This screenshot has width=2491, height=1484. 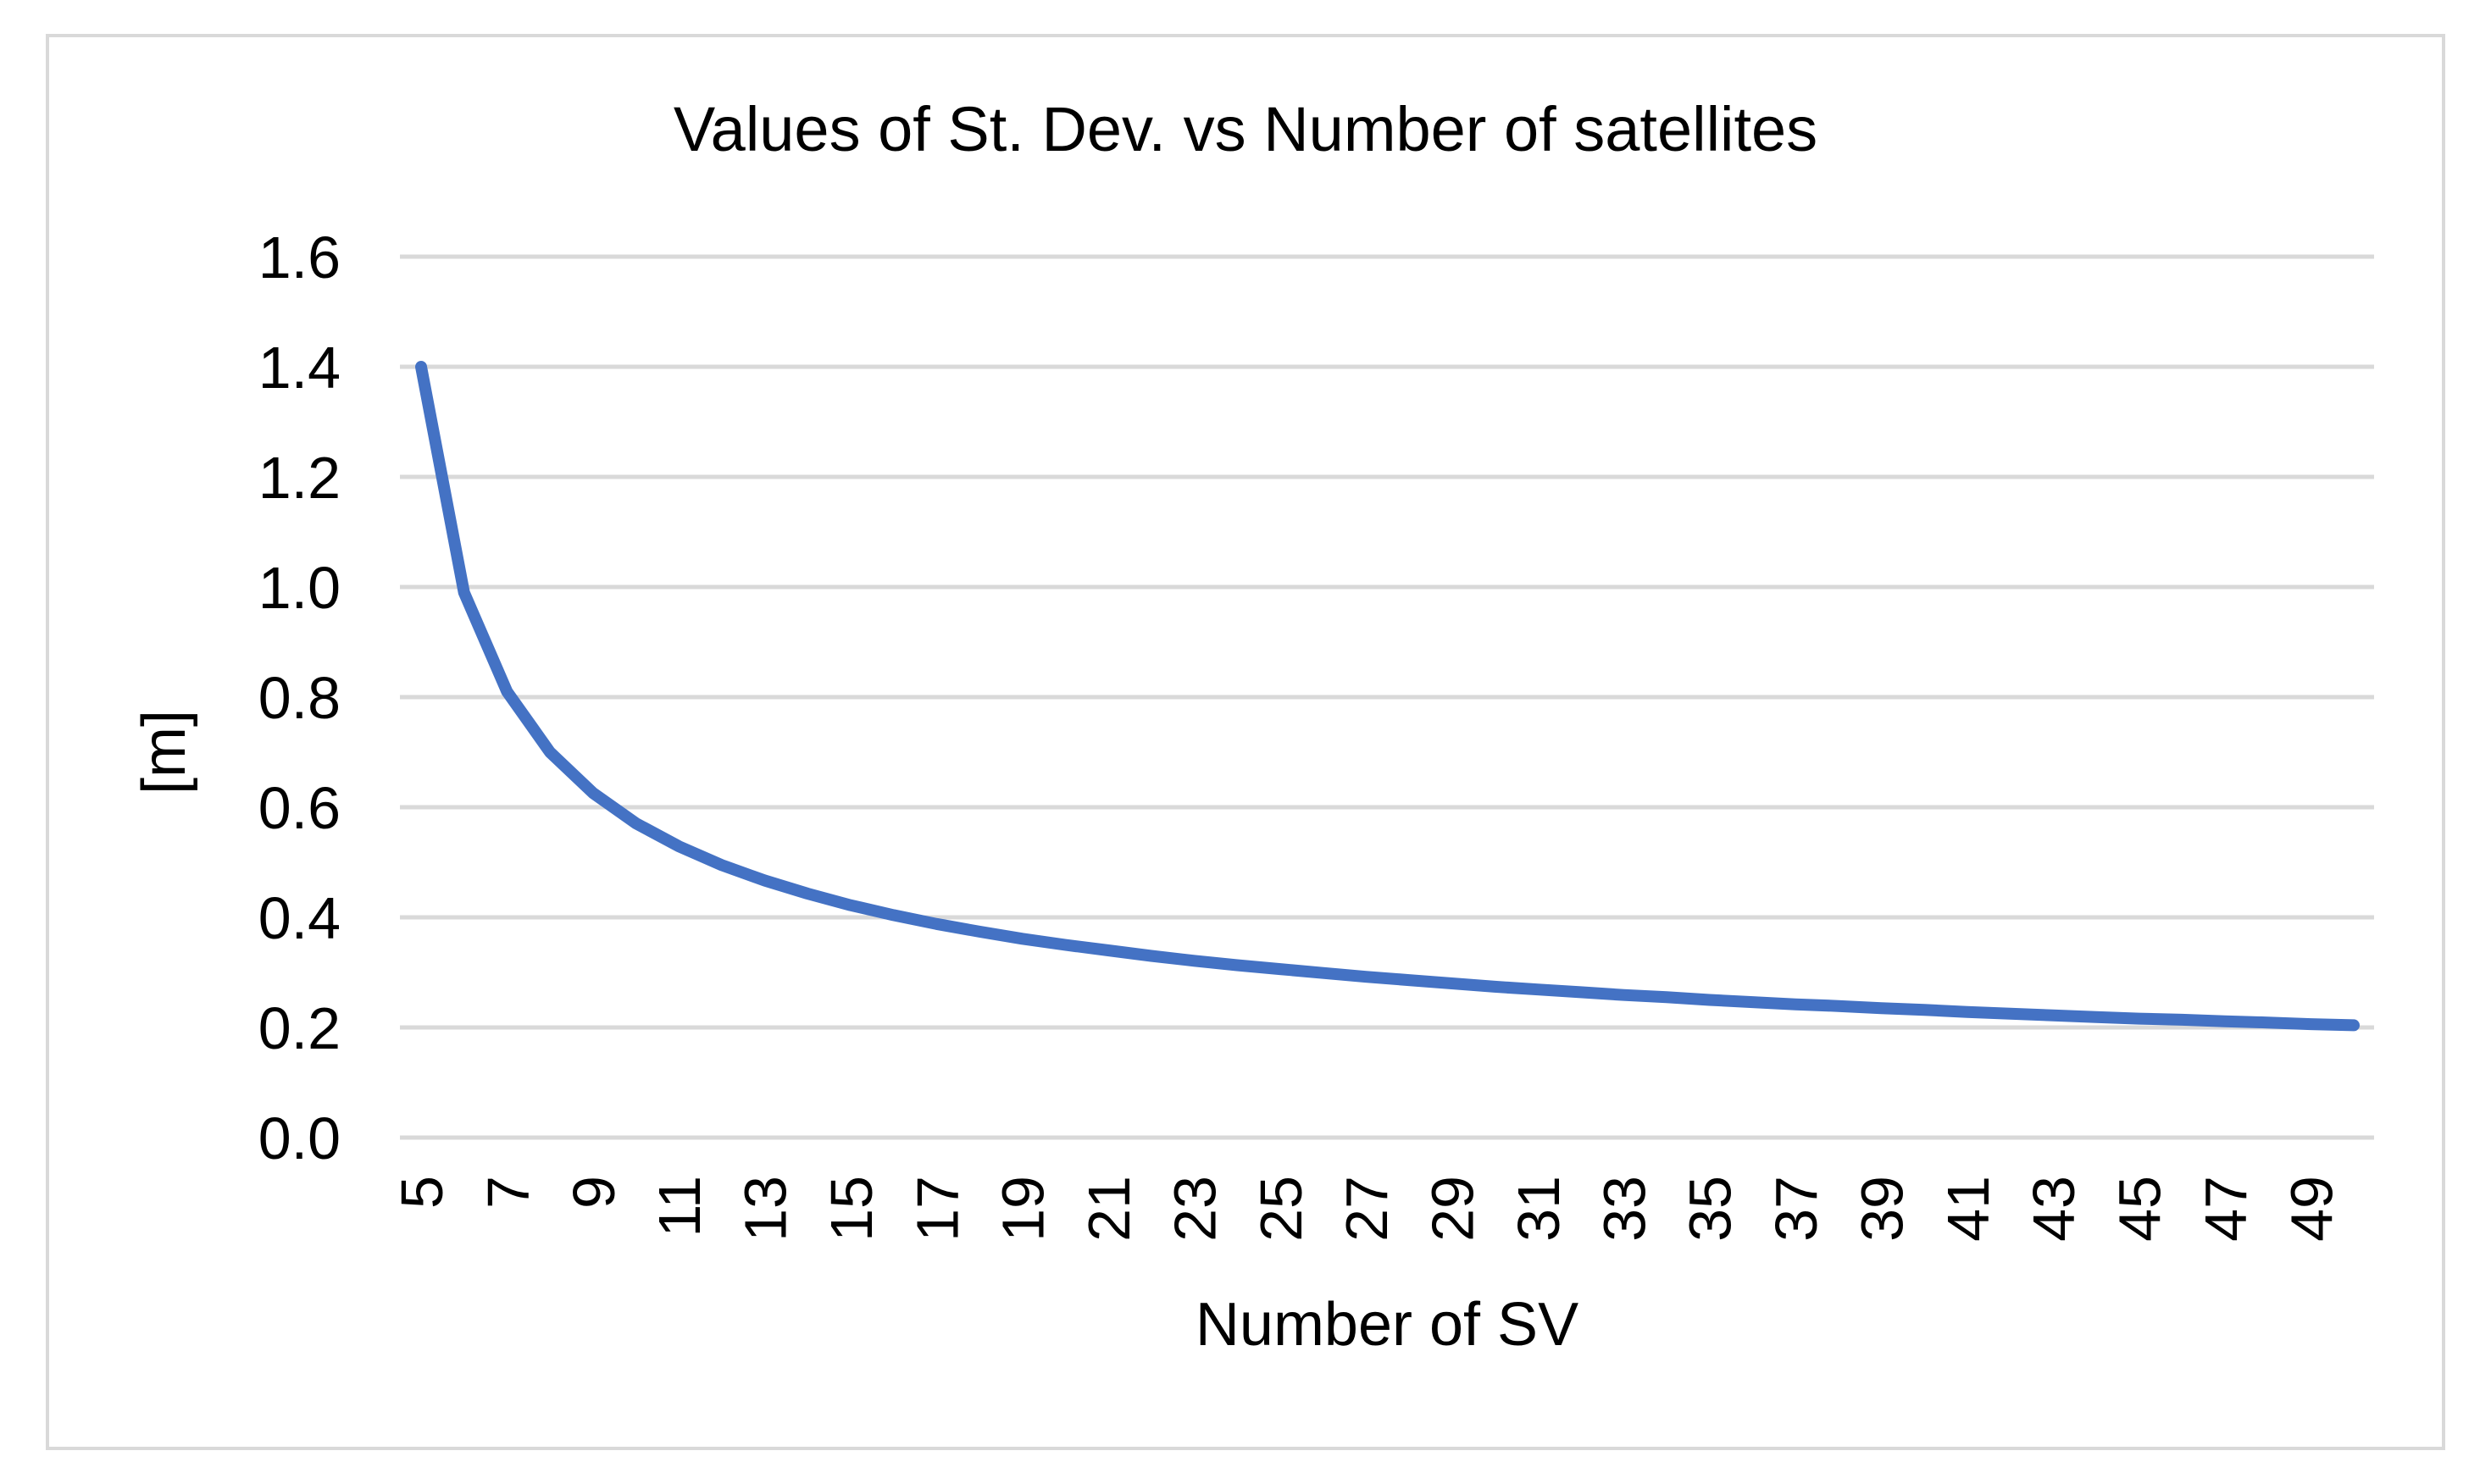 I want to click on x-tick-label: 25, so click(x=1281, y=1209).